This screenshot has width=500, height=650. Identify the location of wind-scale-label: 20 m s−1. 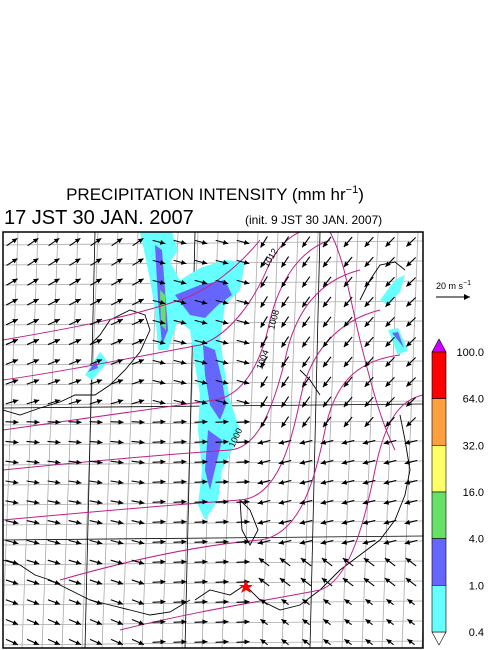
(453, 285).